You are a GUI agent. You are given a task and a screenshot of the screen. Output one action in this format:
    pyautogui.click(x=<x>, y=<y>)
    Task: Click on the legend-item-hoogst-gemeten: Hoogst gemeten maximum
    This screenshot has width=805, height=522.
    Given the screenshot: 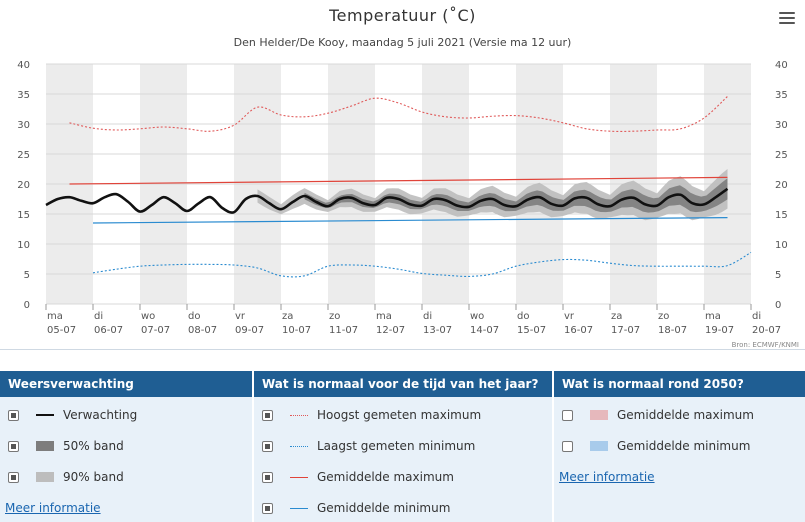 What is the action you would take?
    pyautogui.click(x=367, y=415)
    